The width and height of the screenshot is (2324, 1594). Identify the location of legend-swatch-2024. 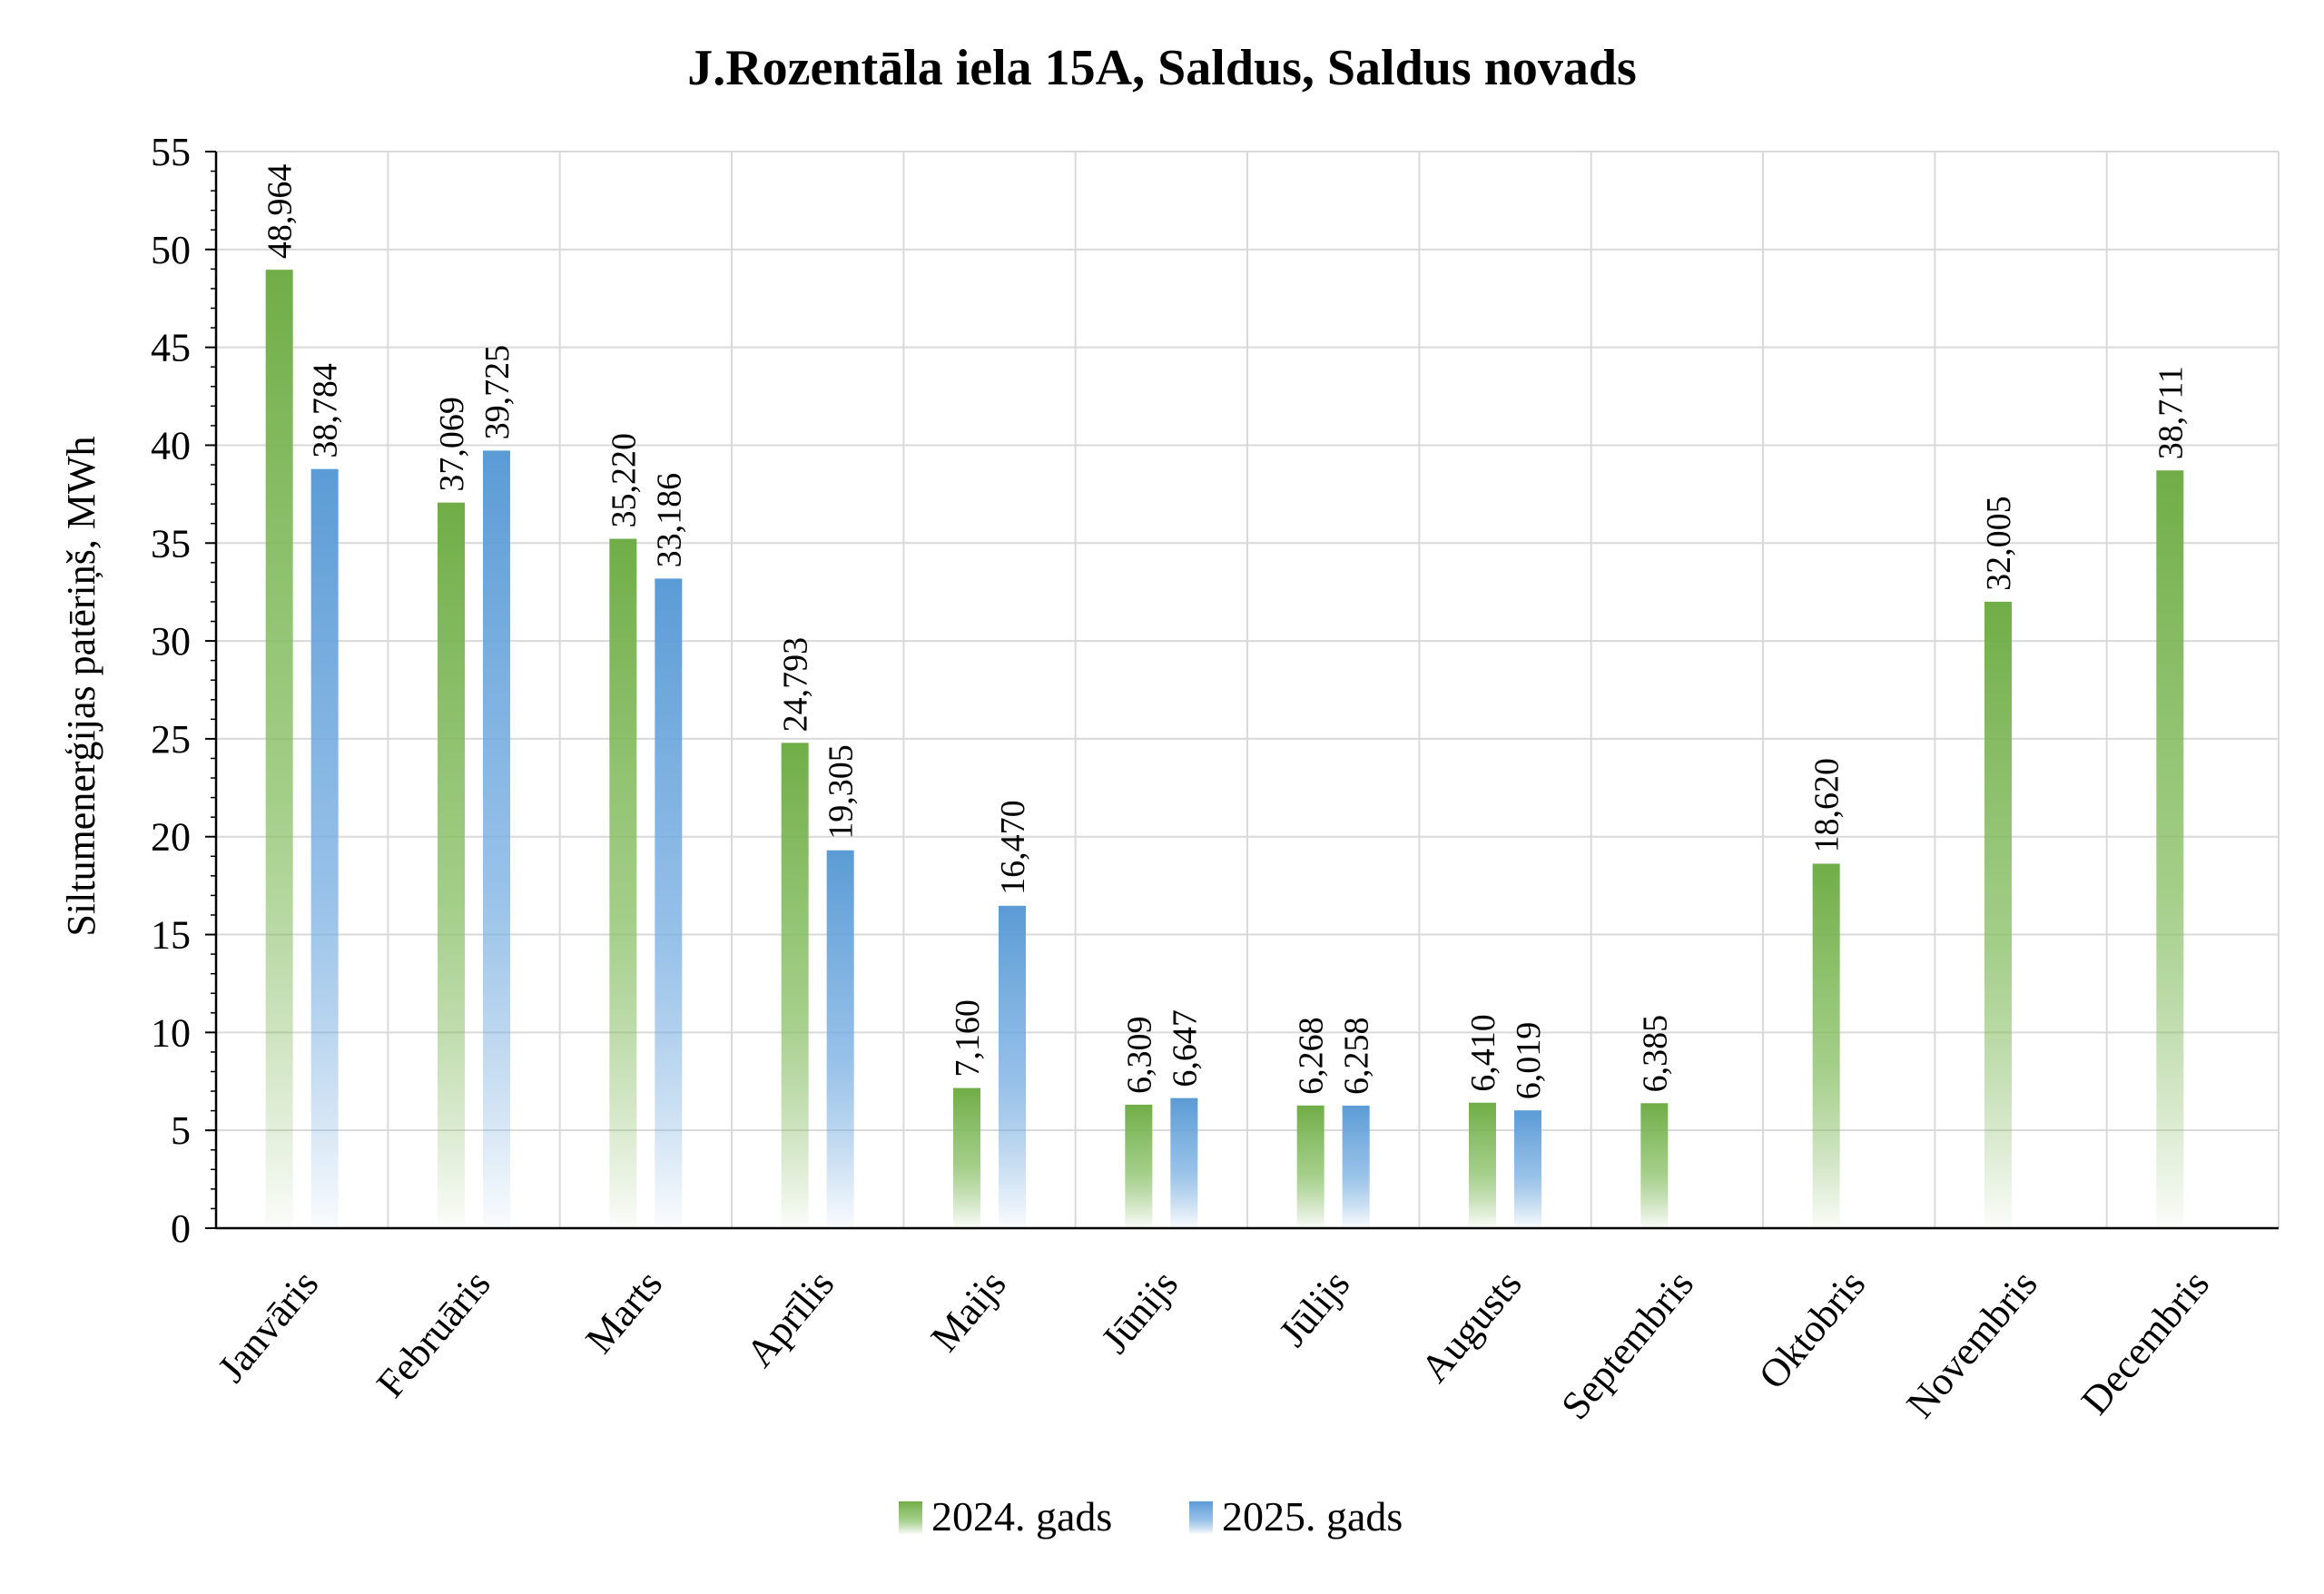
(910, 1518).